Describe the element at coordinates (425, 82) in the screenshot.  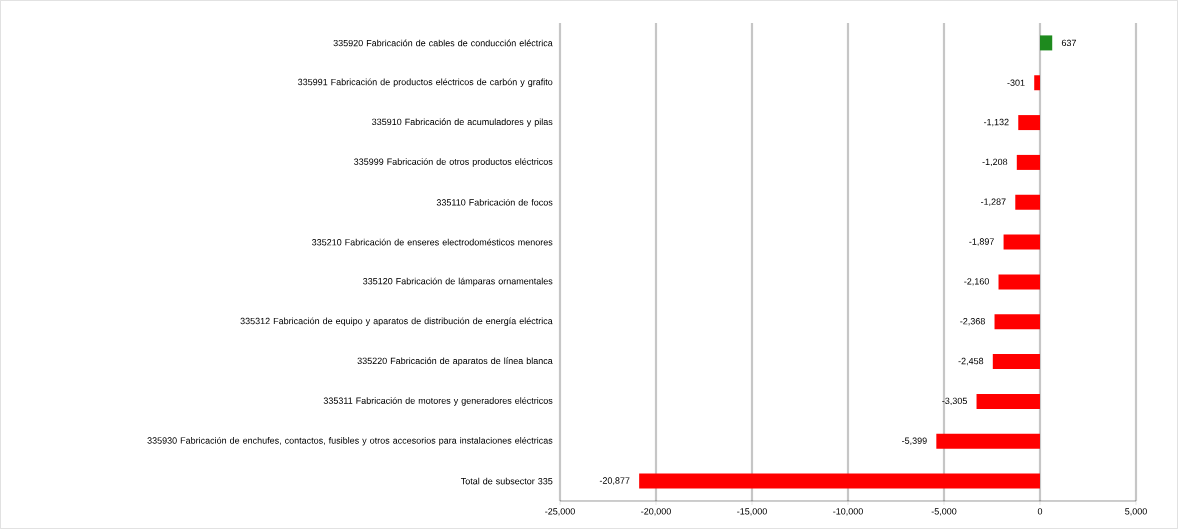
I see `y-tick-label: 335991 Fabricación de productos eléctricos de carbón y grafito` at that location.